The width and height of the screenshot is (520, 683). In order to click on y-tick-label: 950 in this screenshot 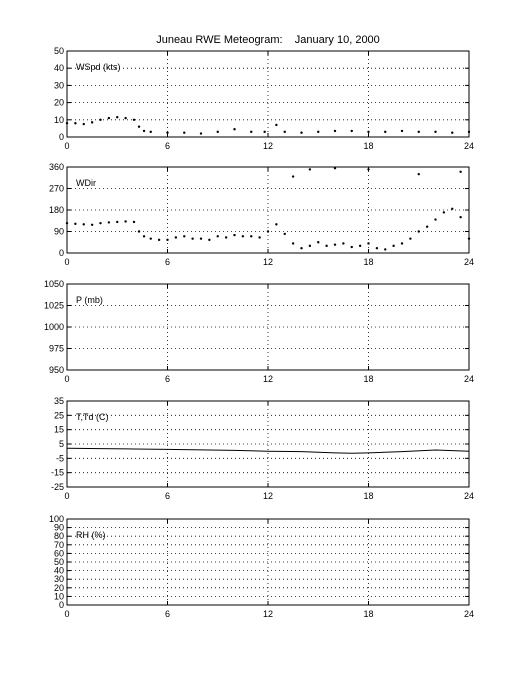, I will do `click(56, 370)`.